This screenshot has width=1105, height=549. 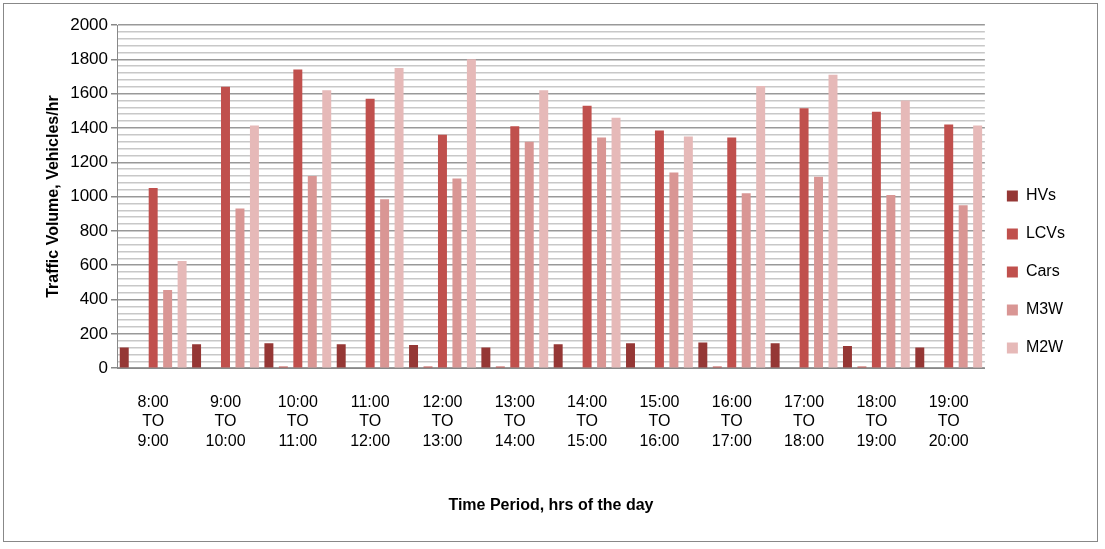 What do you see at coordinates (89, 93) in the screenshot?
I see `y-tick-label: 1600` at bounding box center [89, 93].